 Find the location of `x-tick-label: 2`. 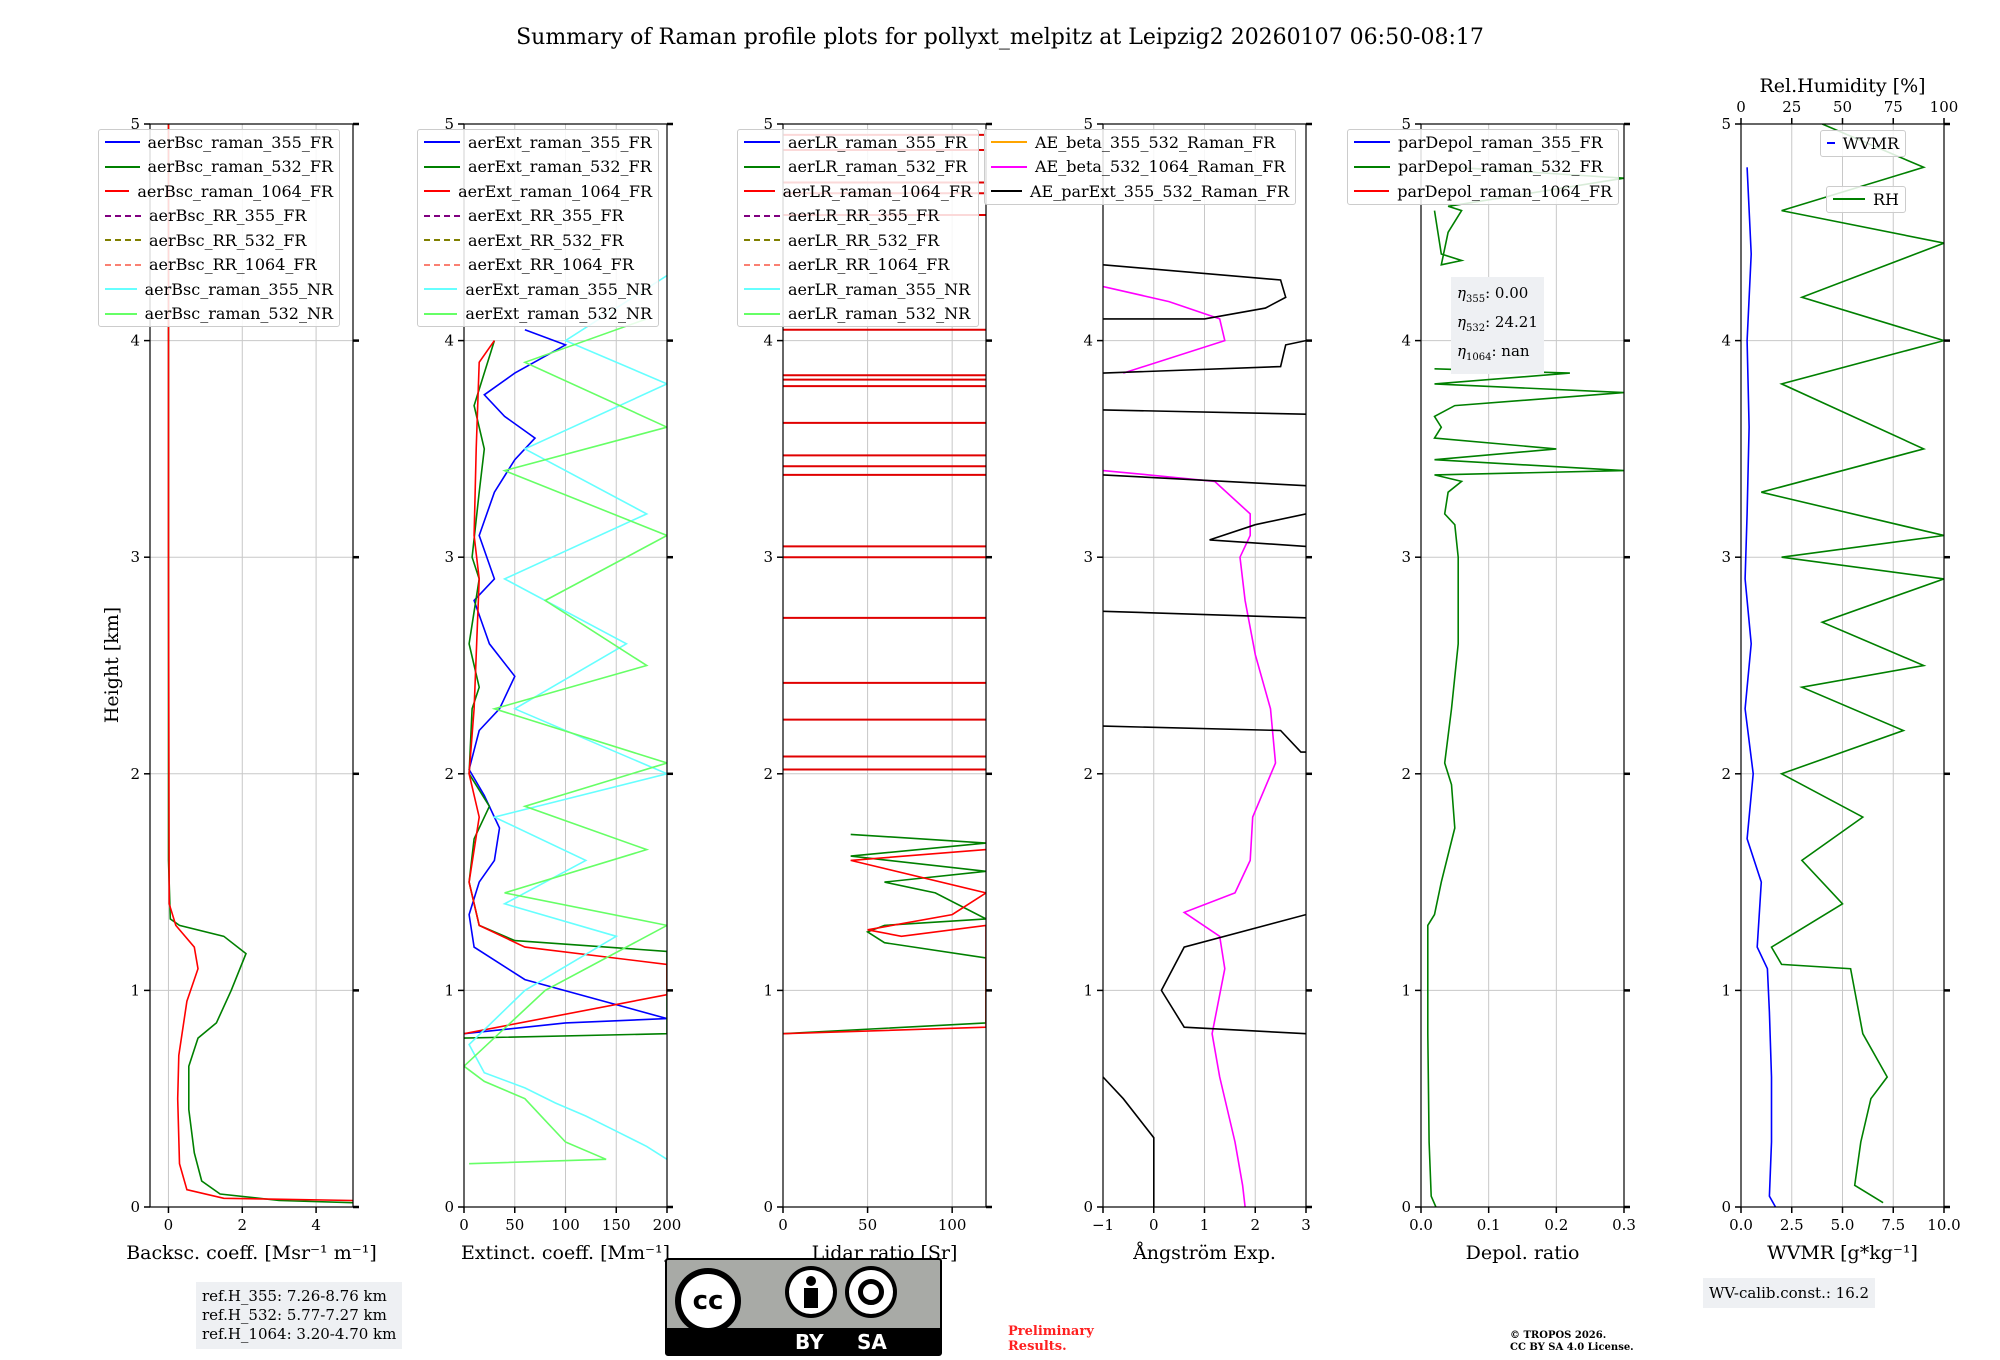

x-tick-label: 2 is located at coordinates (1255, 1225).